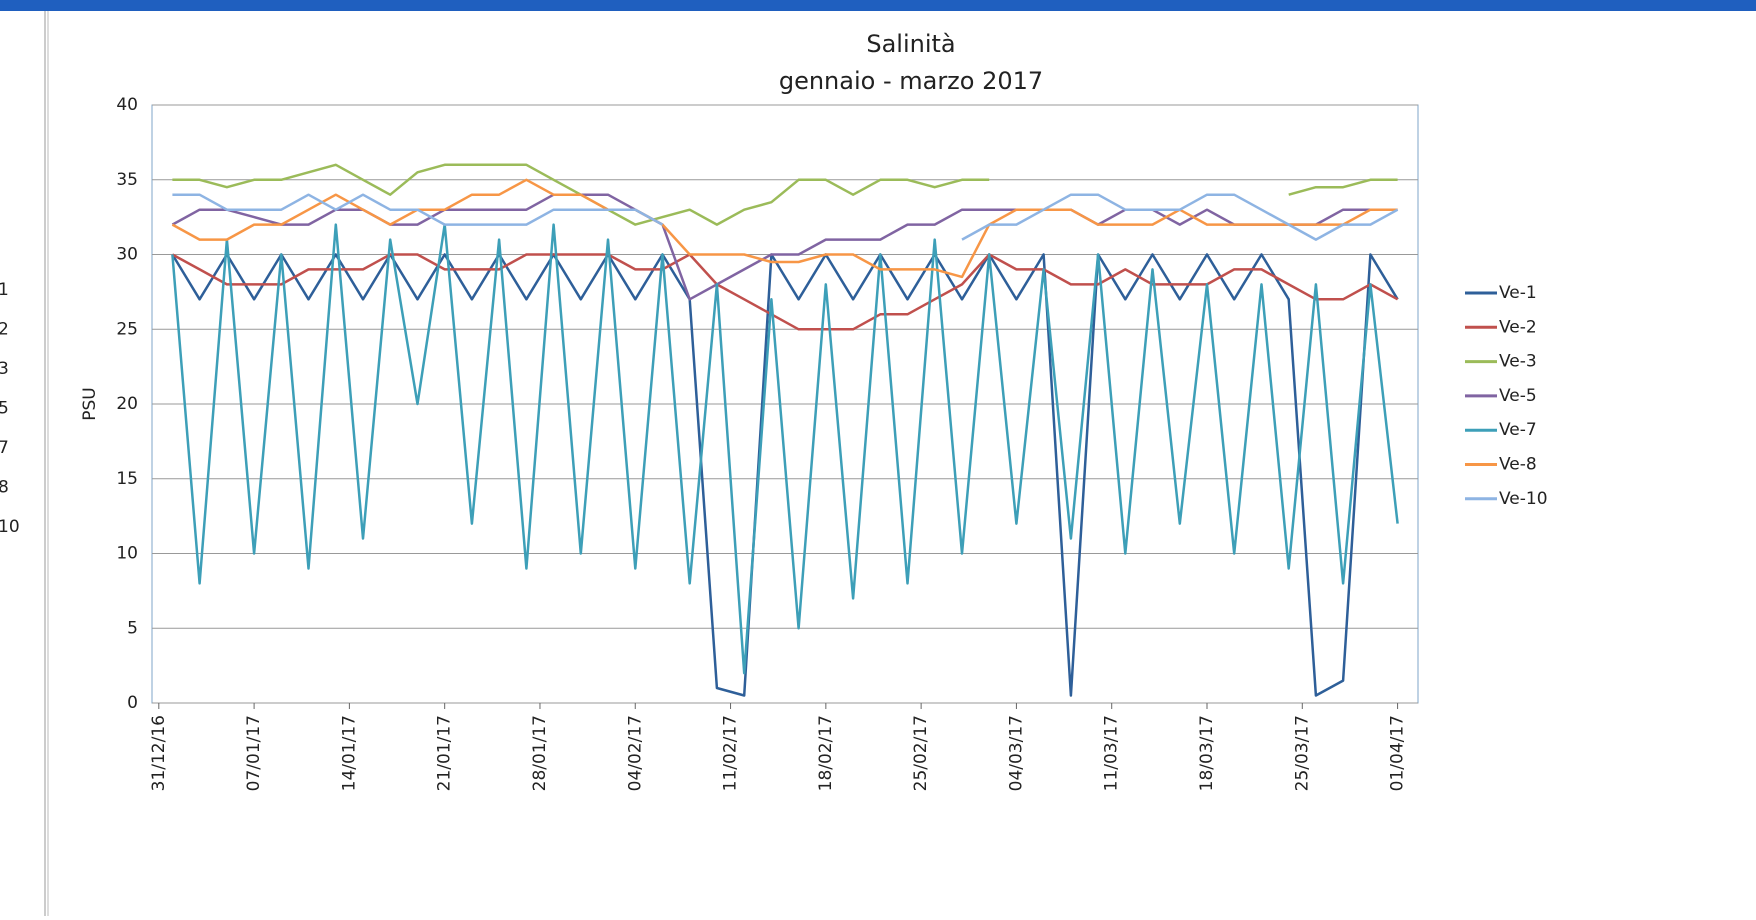 Image resolution: width=1756 pixels, height=920 pixels. What do you see at coordinates (4, 330) in the screenshot?
I see `panel-label: 2` at bounding box center [4, 330].